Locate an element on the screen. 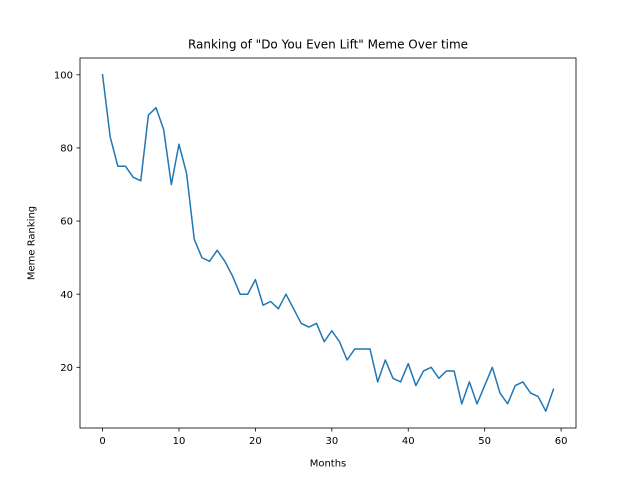  x-axis-label: Months is located at coordinates (328, 464).